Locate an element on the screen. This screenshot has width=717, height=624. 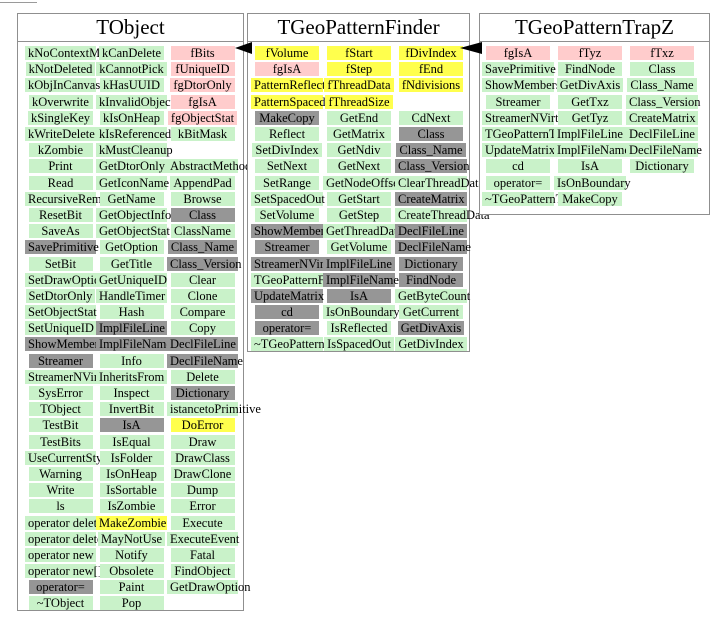
member-cell: ClearThreadData is located at coordinates (439, 182).